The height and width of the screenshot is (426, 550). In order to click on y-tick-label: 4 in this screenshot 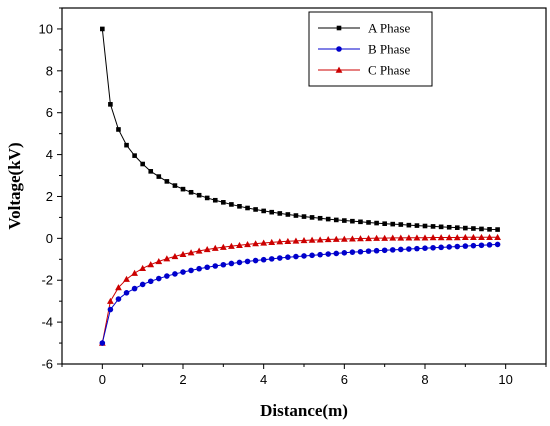, I will do `click(49, 154)`.